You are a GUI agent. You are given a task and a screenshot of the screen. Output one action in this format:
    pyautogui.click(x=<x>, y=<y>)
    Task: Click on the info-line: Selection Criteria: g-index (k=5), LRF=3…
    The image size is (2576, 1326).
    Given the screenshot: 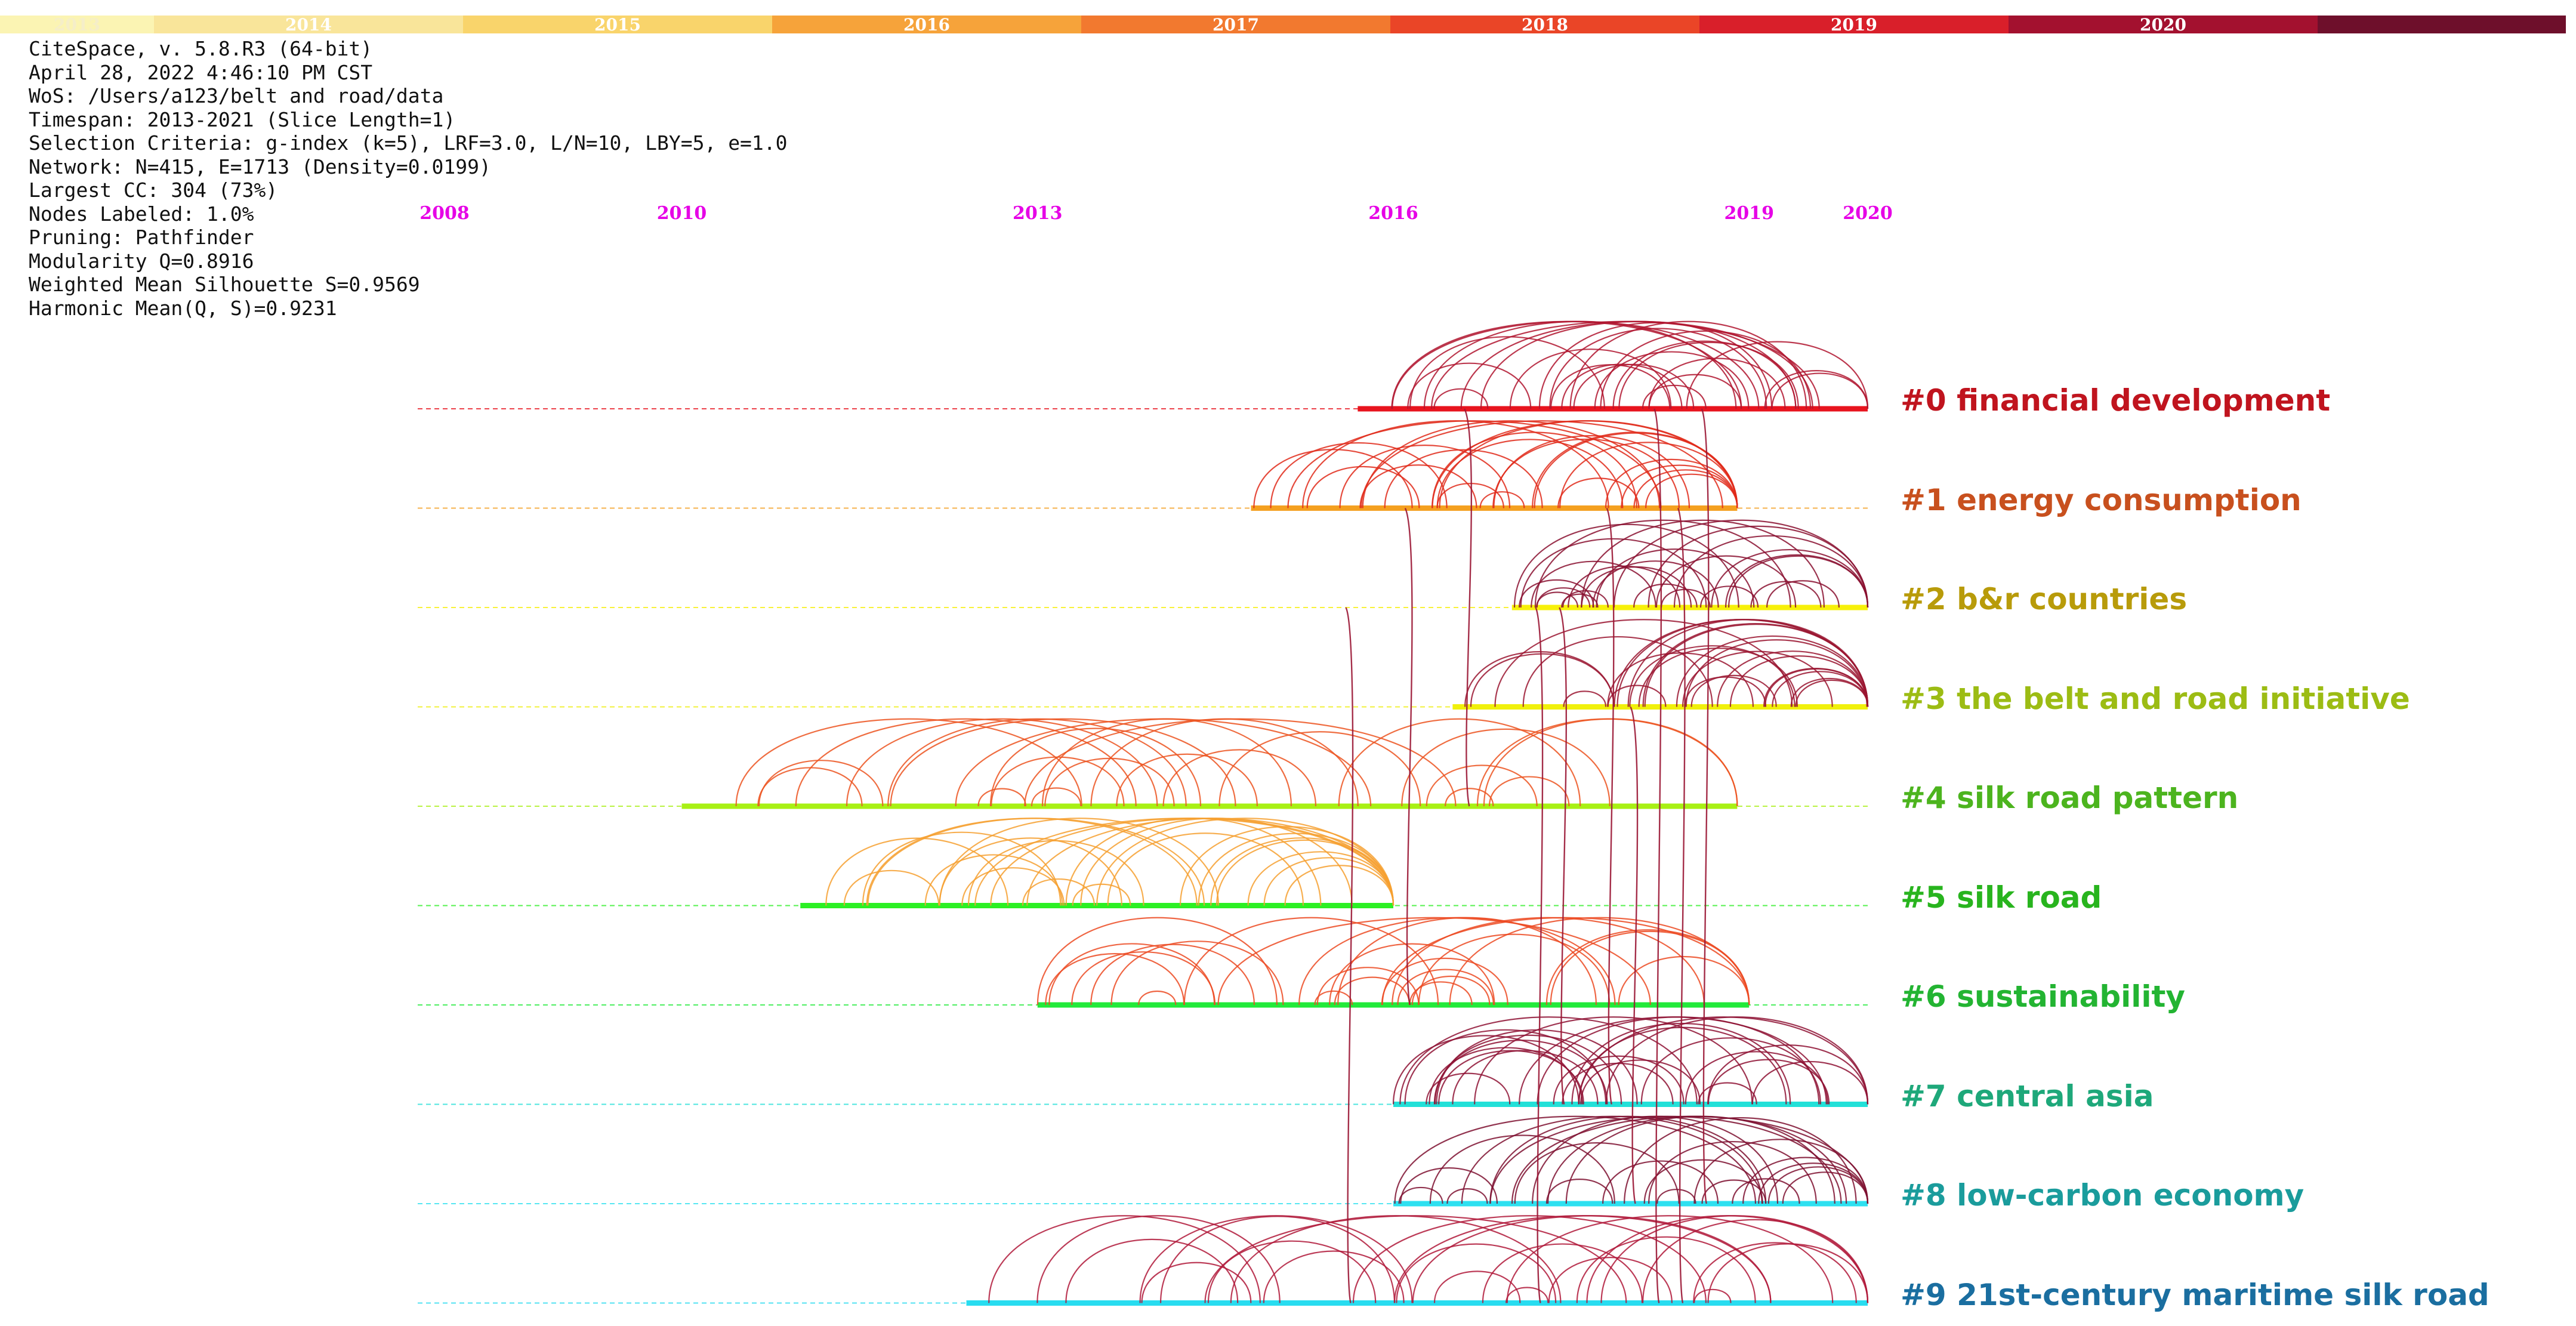 What is the action you would take?
    pyautogui.click(x=408, y=143)
    